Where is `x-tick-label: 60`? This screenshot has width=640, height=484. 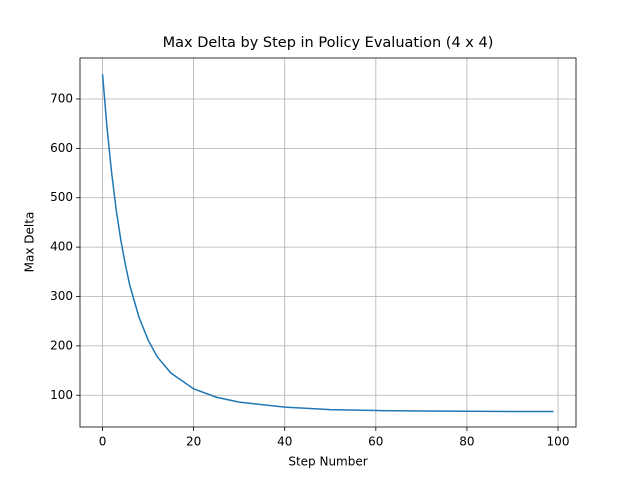
x-tick-label: 60 is located at coordinates (375, 442).